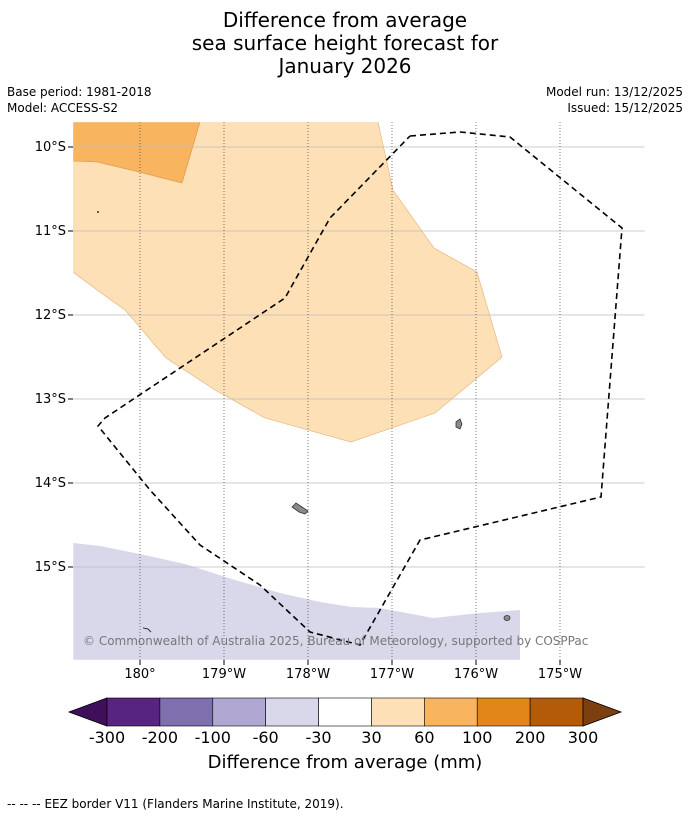 This screenshot has width=690, height=816. What do you see at coordinates (107, 737) in the screenshot?
I see `colorbar-tick-label: -300` at bounding box center [107, 737].